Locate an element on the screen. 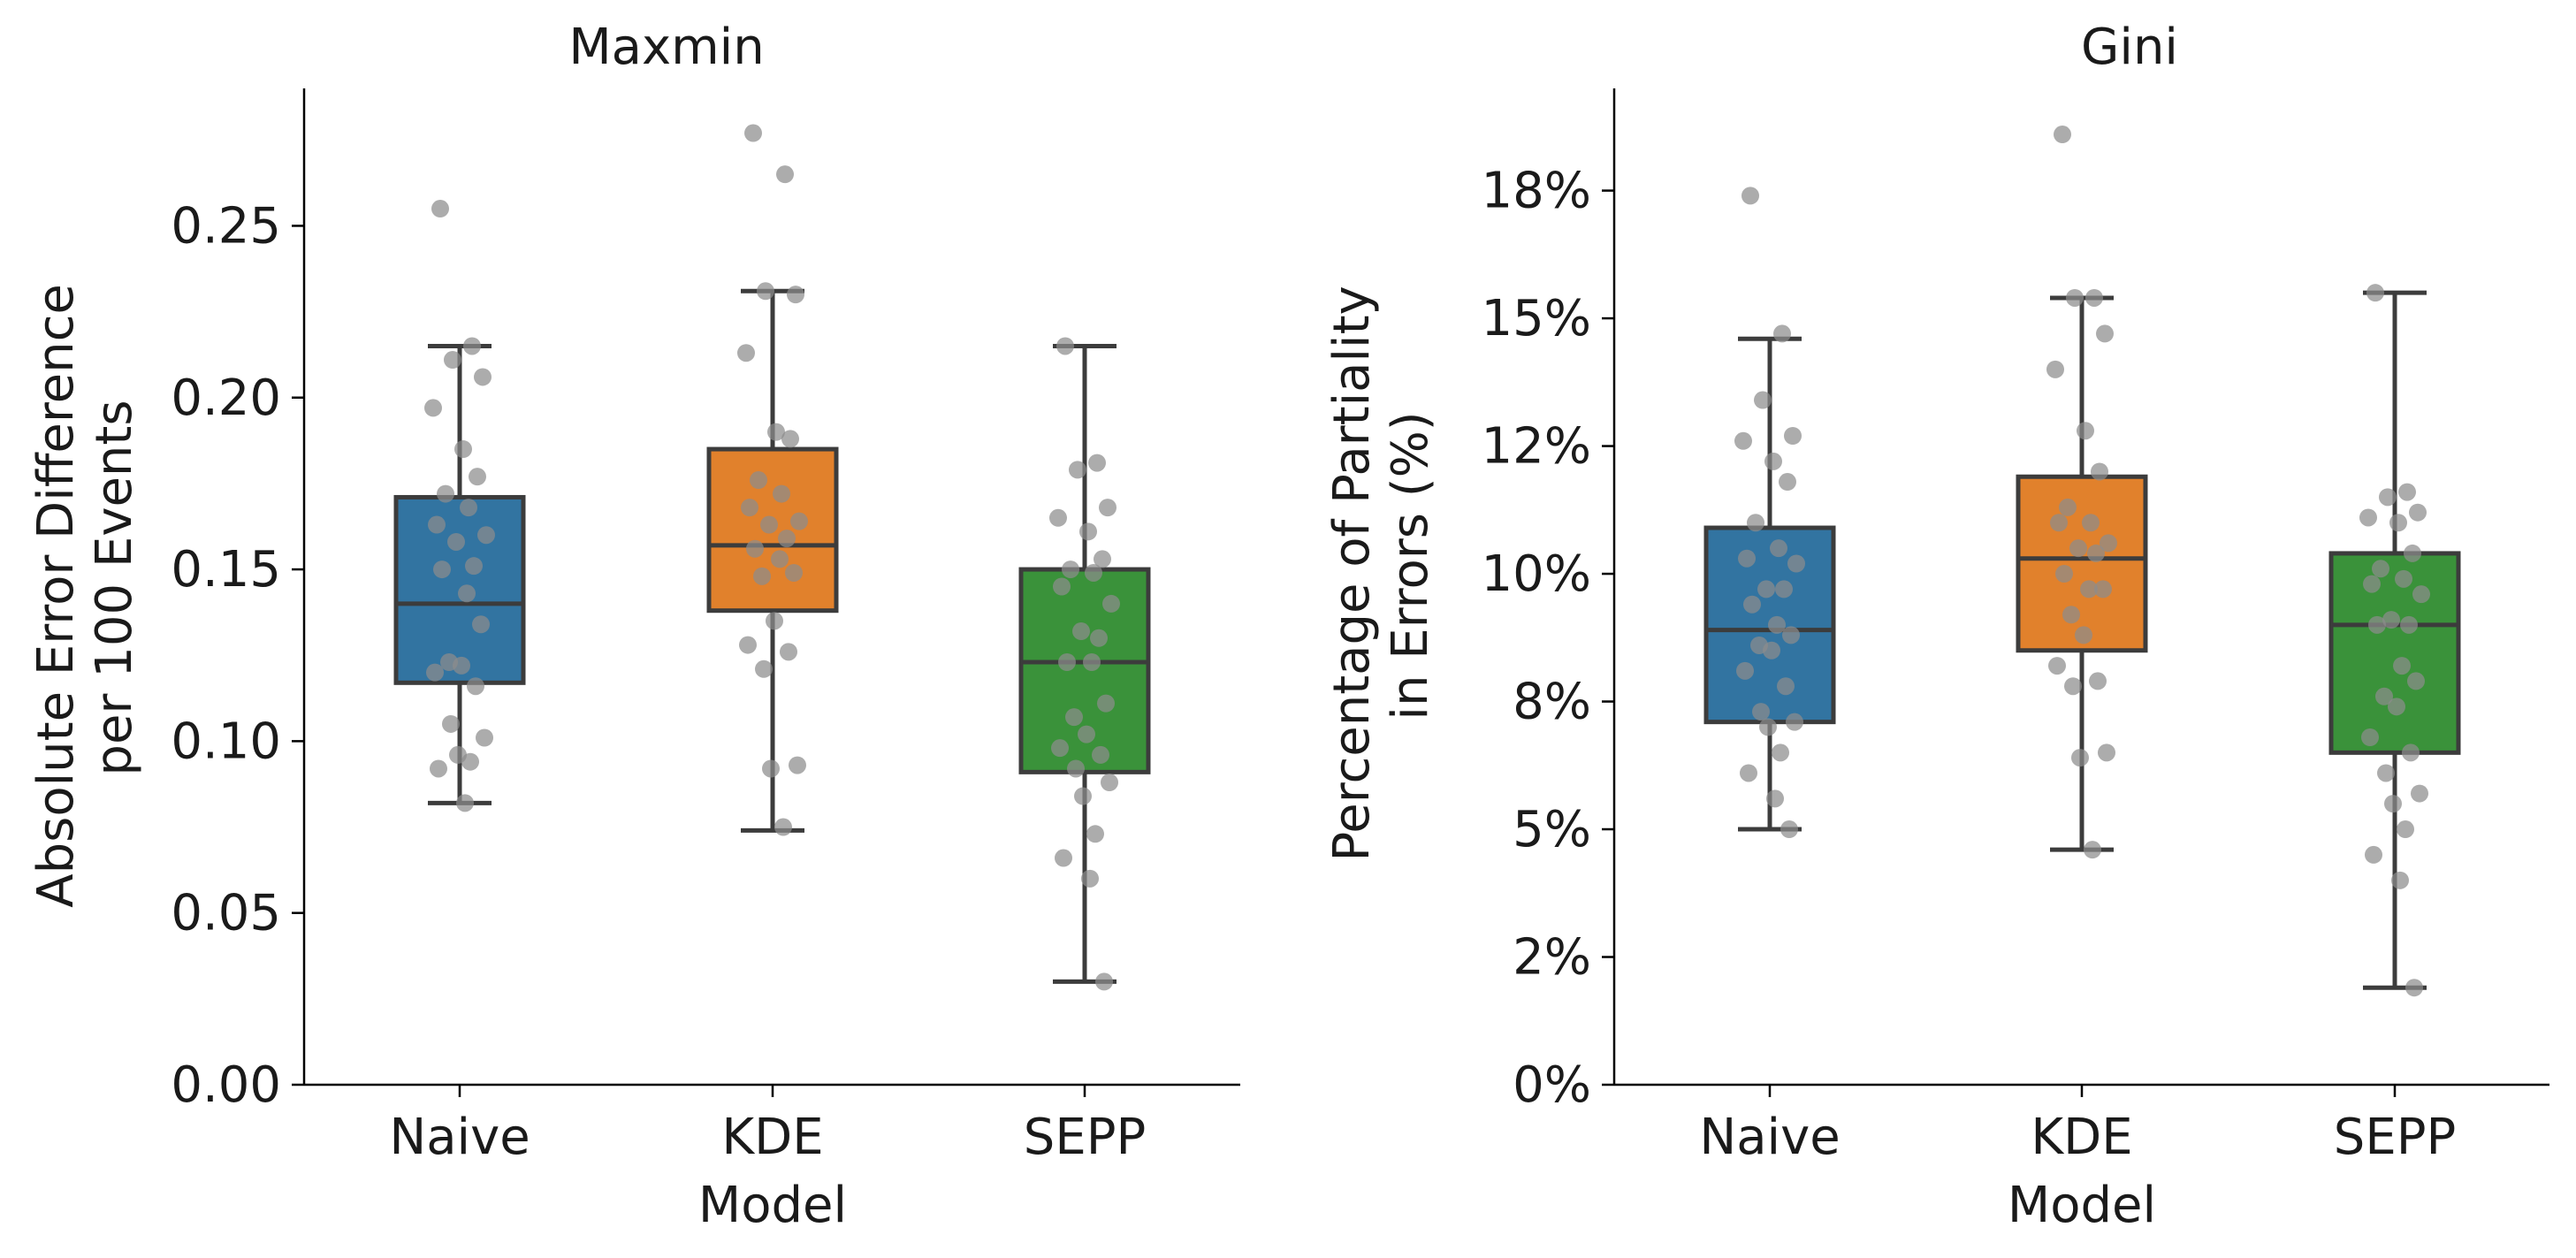 This screenshot has width=2576, height=1258. y-tick-label: 10% is located at coordinates (1536, 574).